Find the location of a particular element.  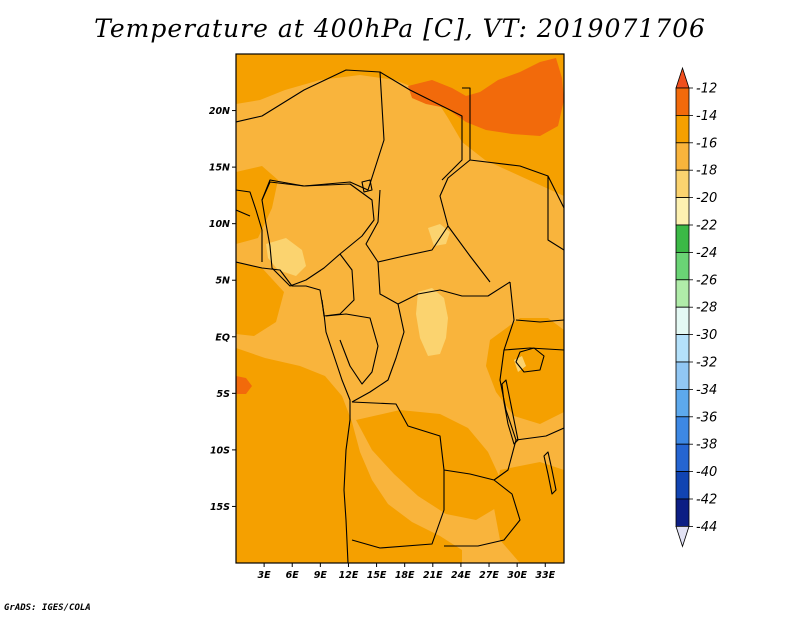

border-drc-west is located at coordinates (378, 353).